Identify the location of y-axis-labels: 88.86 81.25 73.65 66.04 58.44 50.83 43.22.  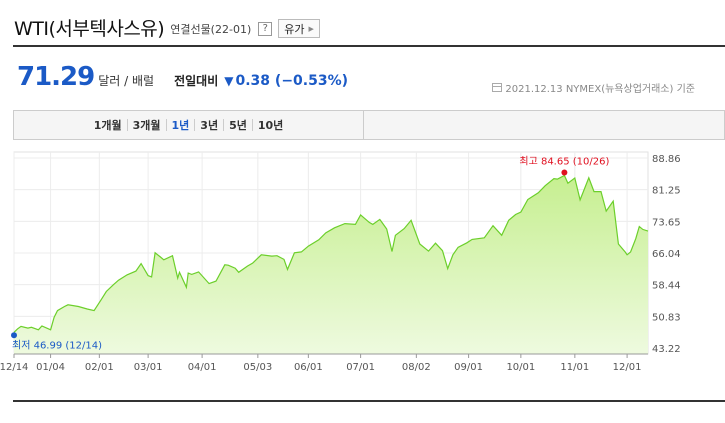
(666, 254).